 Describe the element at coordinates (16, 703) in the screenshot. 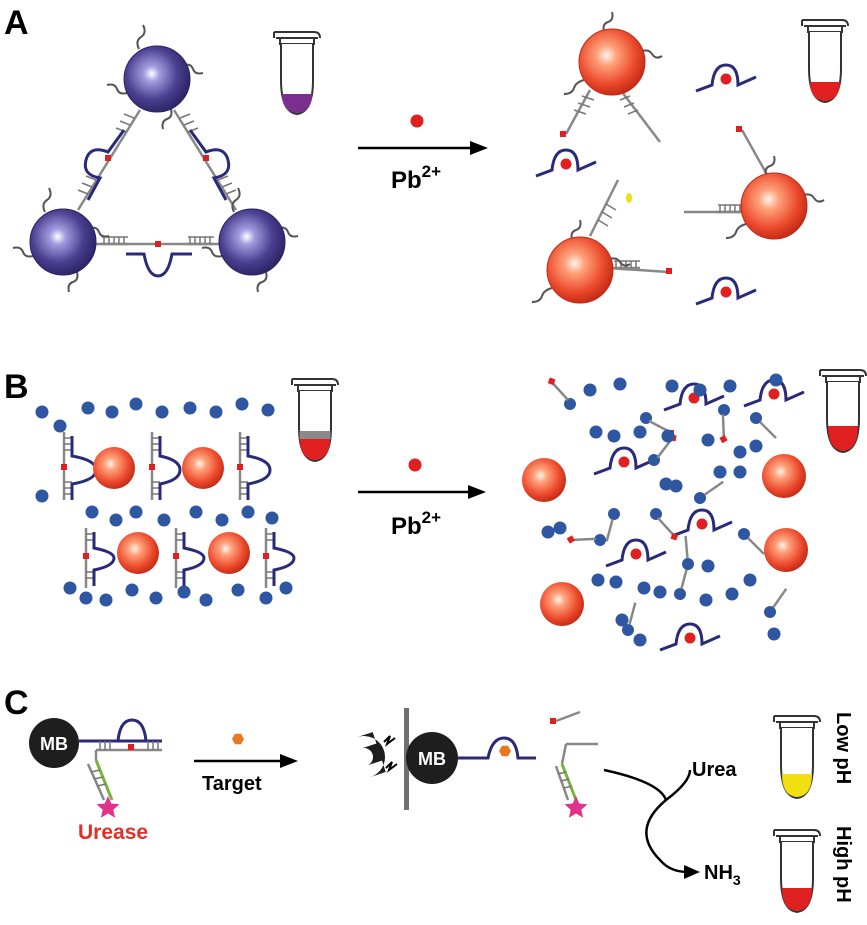

I see `panel-c-label: C` at that location.